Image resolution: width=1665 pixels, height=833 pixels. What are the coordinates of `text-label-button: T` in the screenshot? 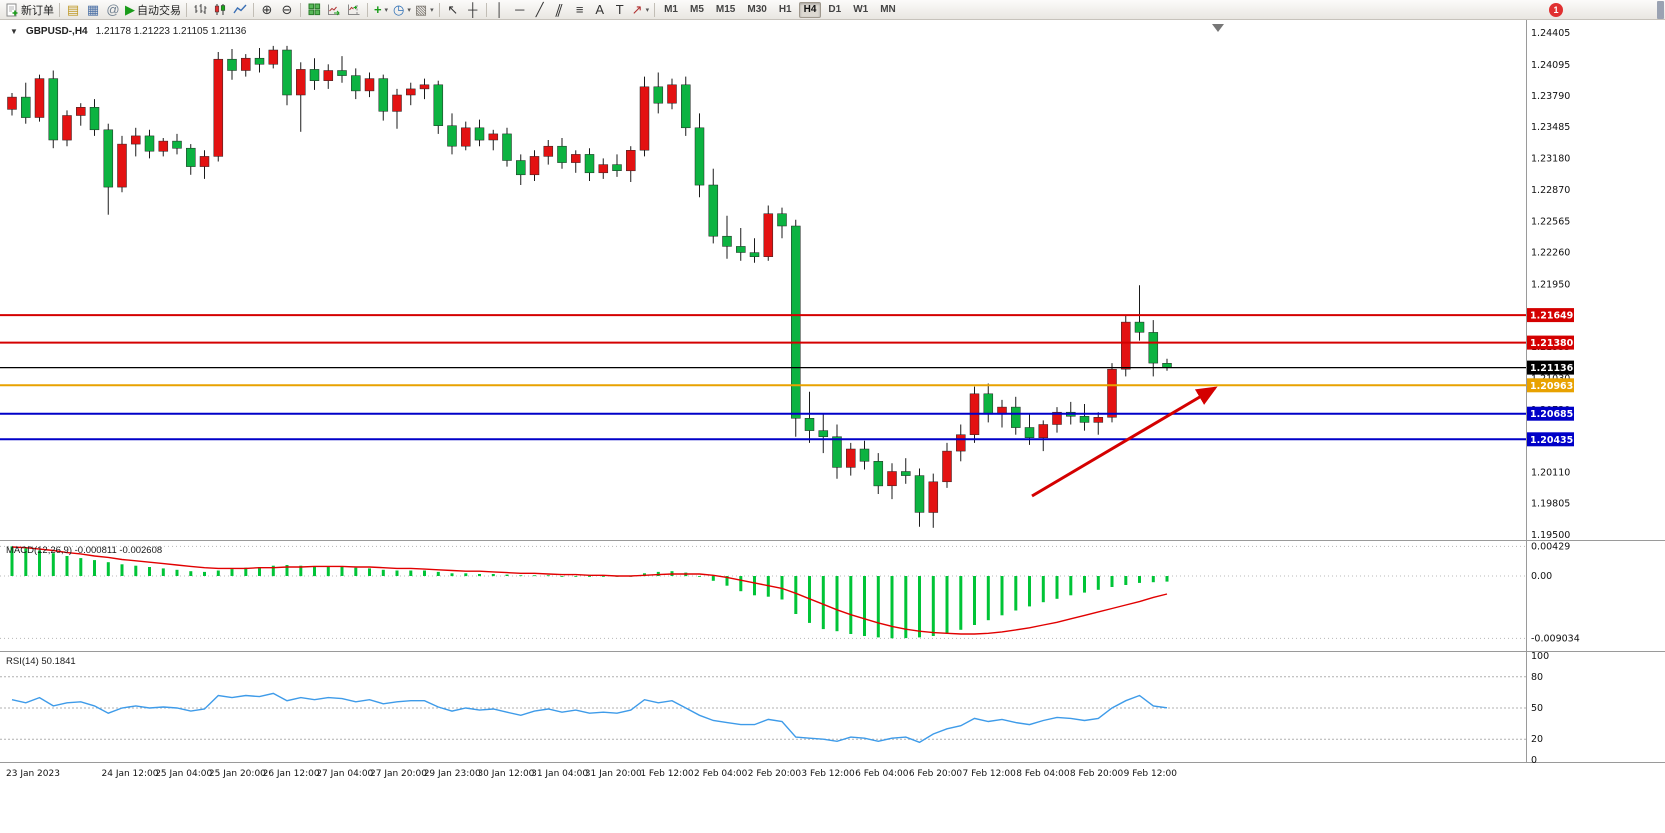 It's located at (620, 10).